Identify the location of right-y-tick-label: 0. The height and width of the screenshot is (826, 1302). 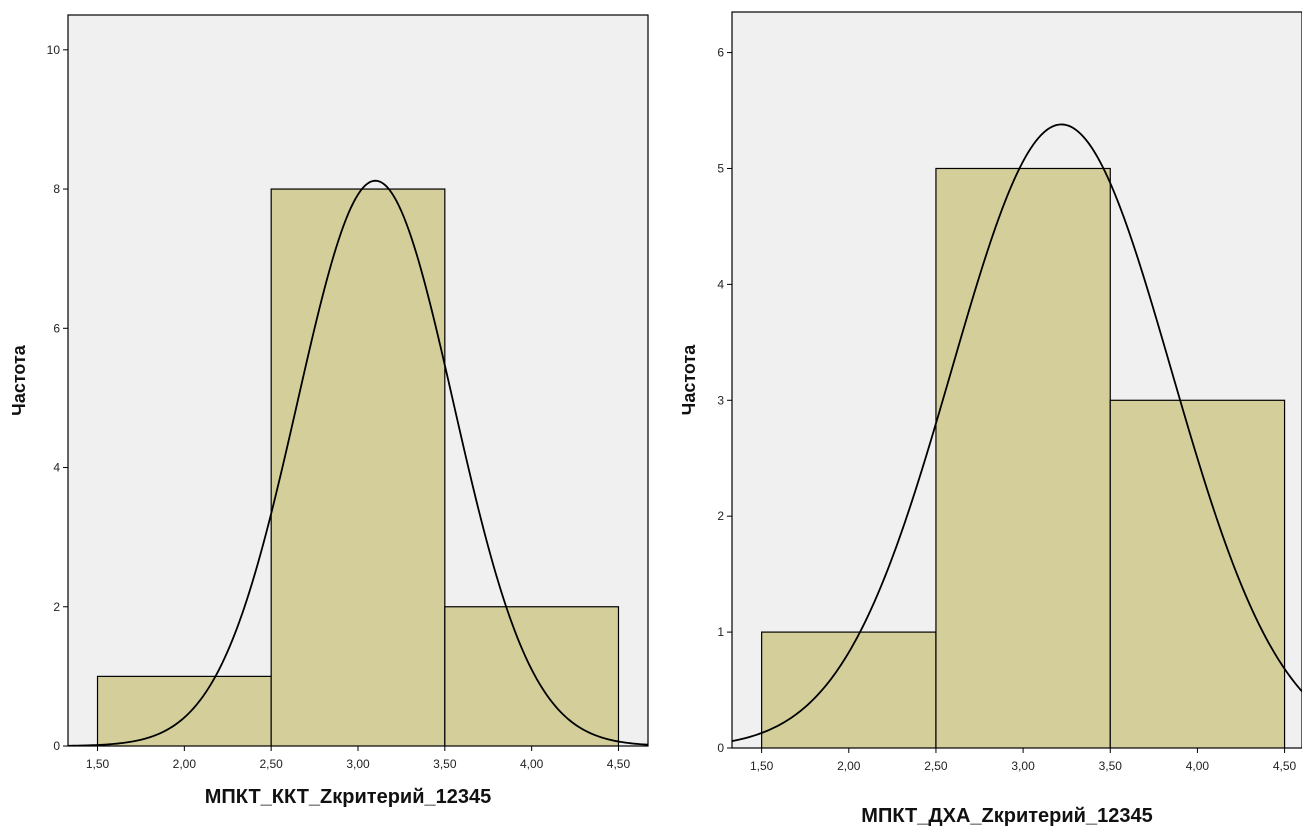
(720, 748).